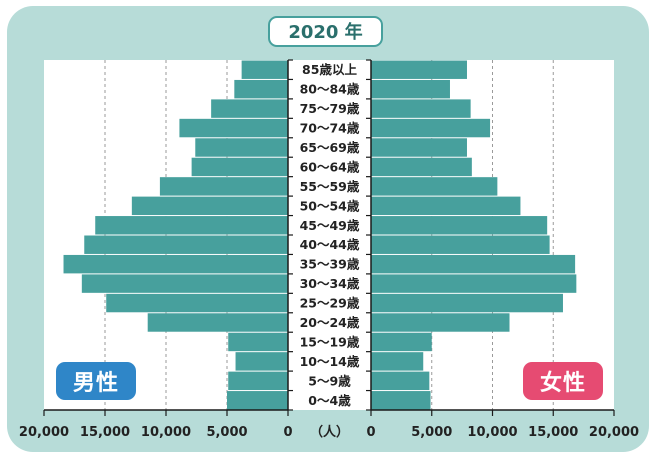  I want to click on female-x-tick-label: 0, so click(370, 432).